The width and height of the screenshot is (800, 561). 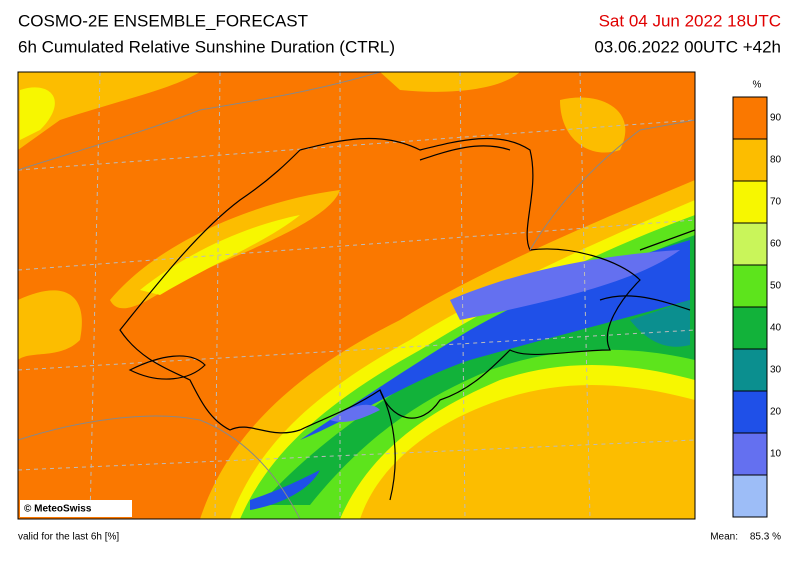 What do you see at coordinates (776, 160) in the screenshot?
I see `colorbar-tick-label: 80` at bounding box center [776, 160].